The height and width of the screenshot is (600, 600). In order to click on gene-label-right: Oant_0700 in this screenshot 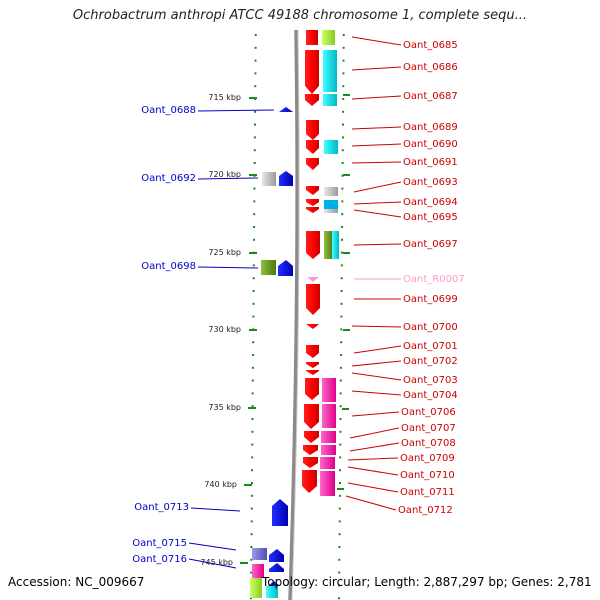, I will do `click(430, 327)`.